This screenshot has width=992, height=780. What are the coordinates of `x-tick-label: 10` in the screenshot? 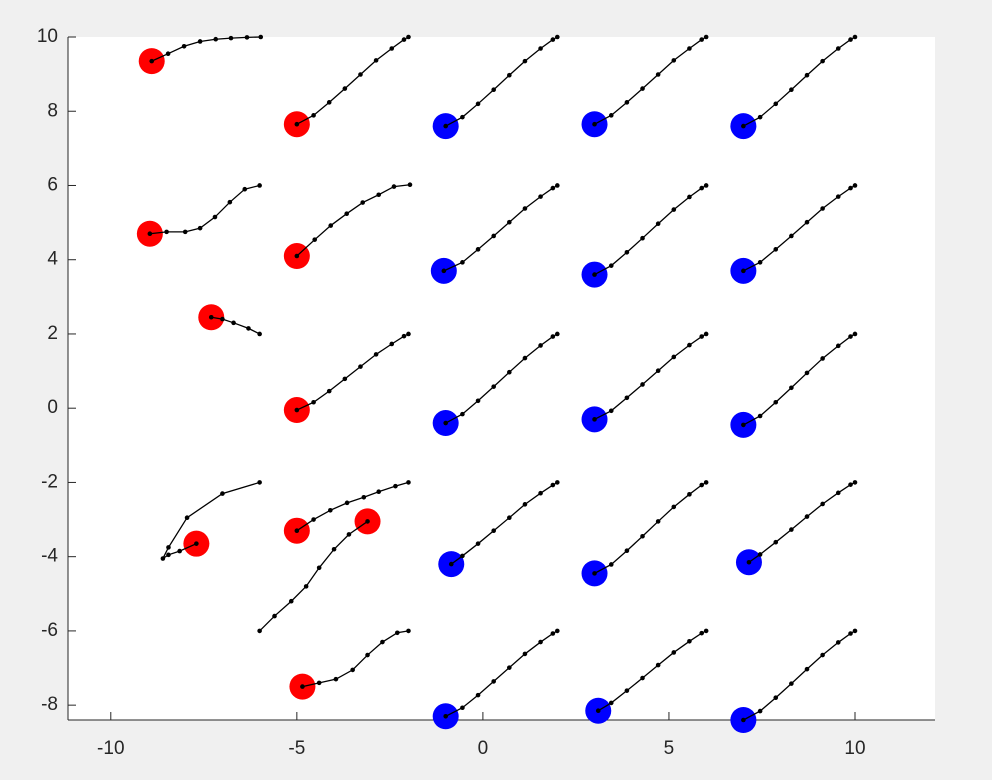 It's located at (854, 748).